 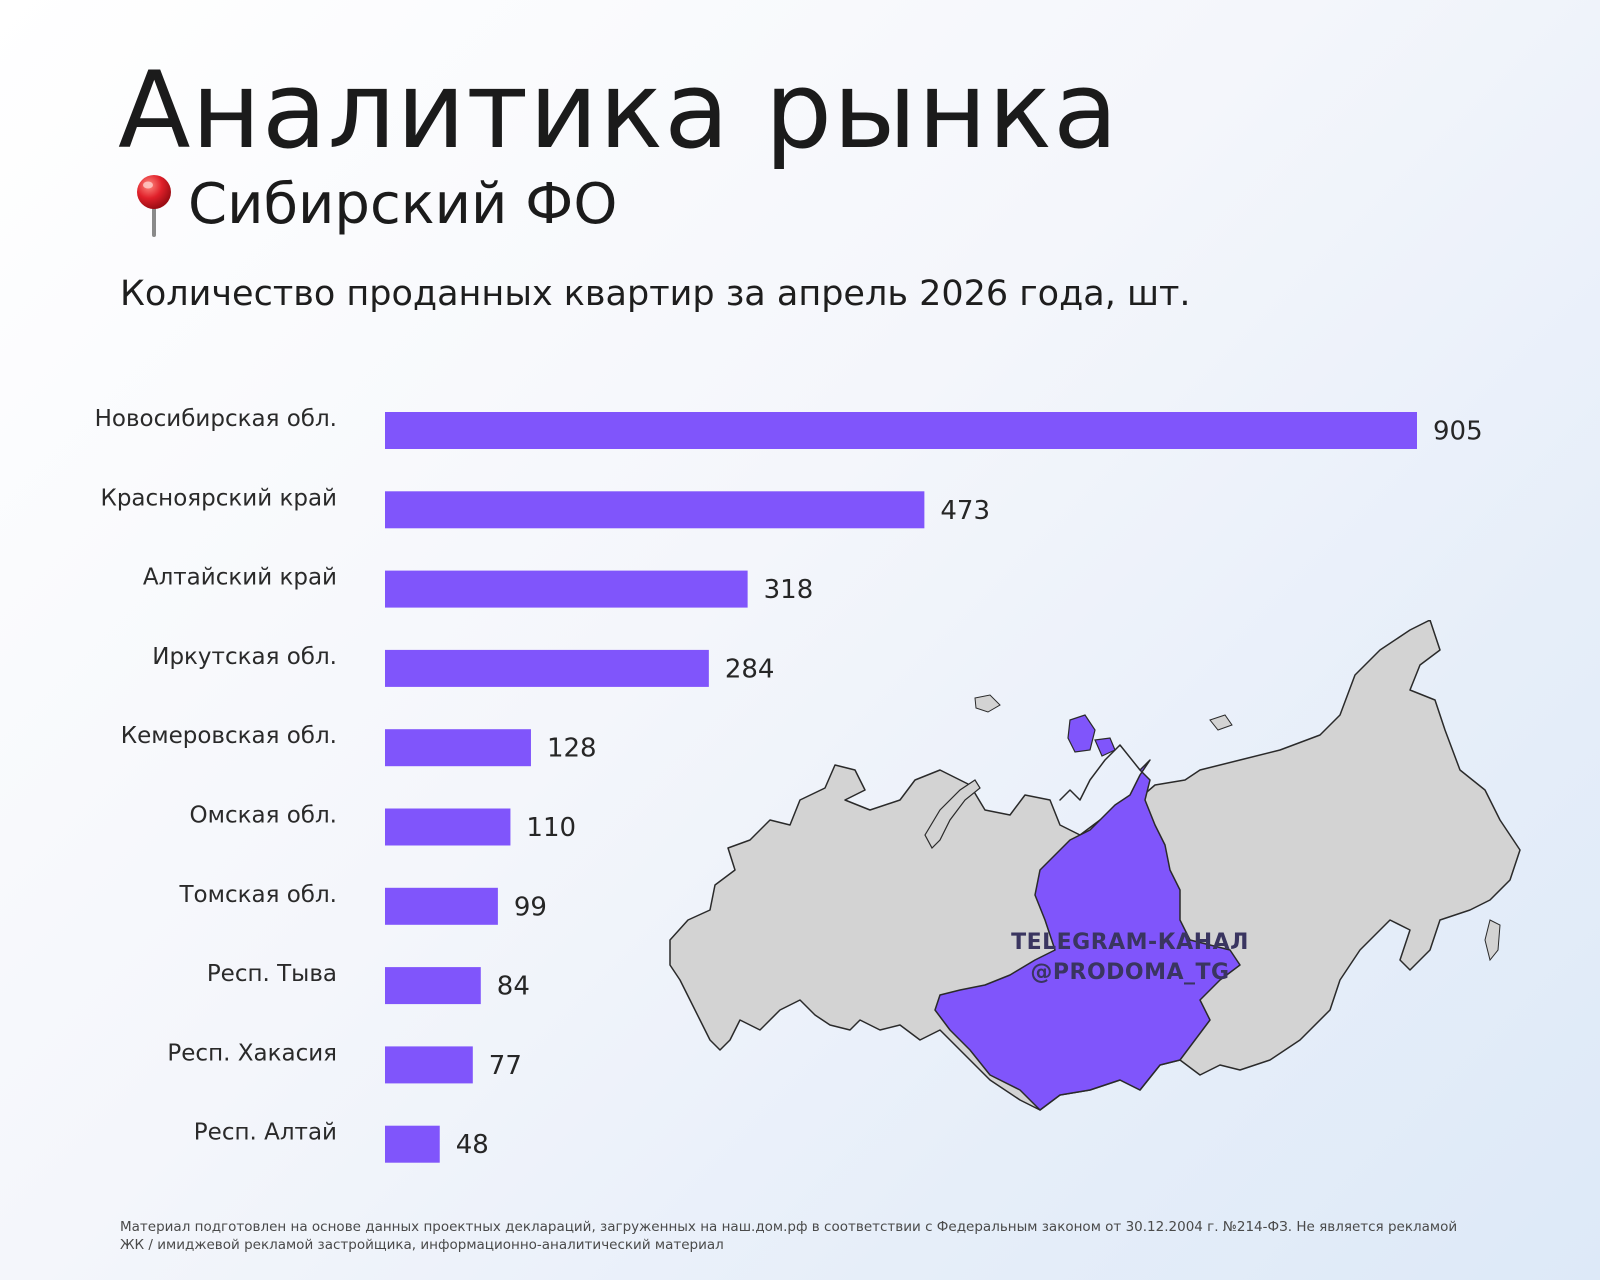 I want to click on category-label: Иркутская обл., so click(x=244, y=657).